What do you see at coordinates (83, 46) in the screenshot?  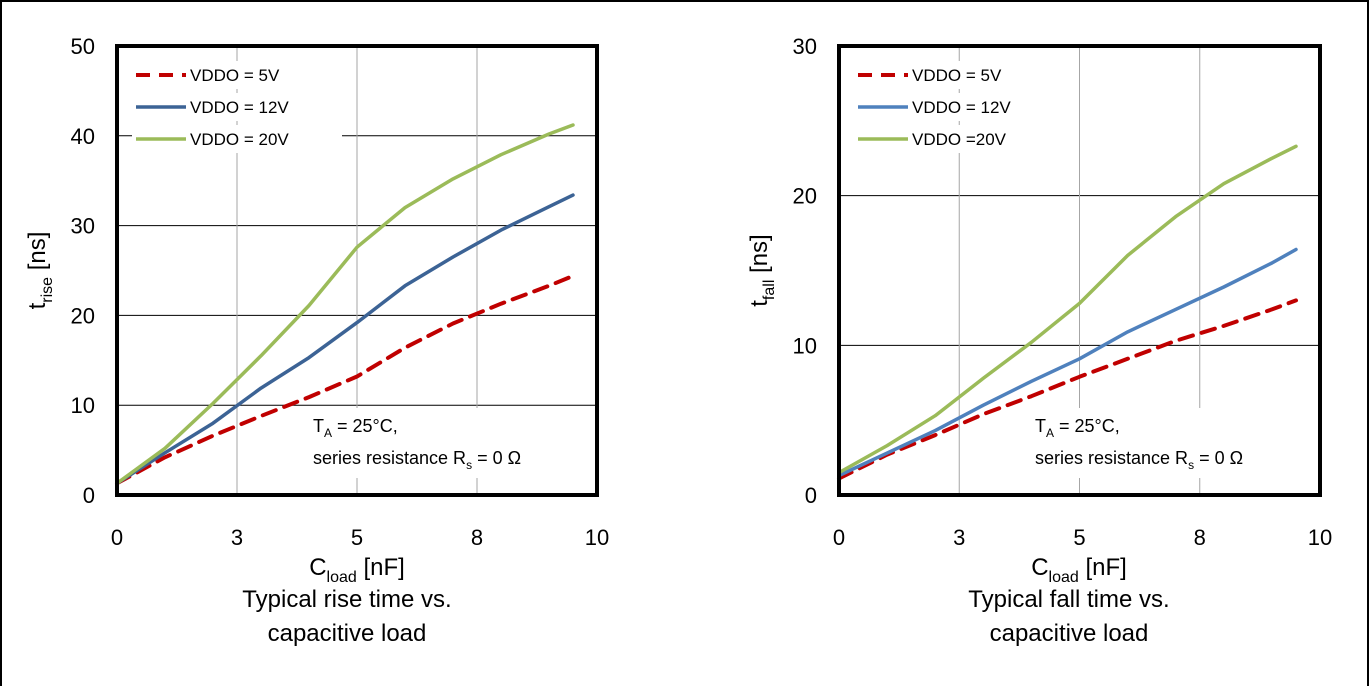 I see `y-tick-label: 50` at bounding box center [83, 46].